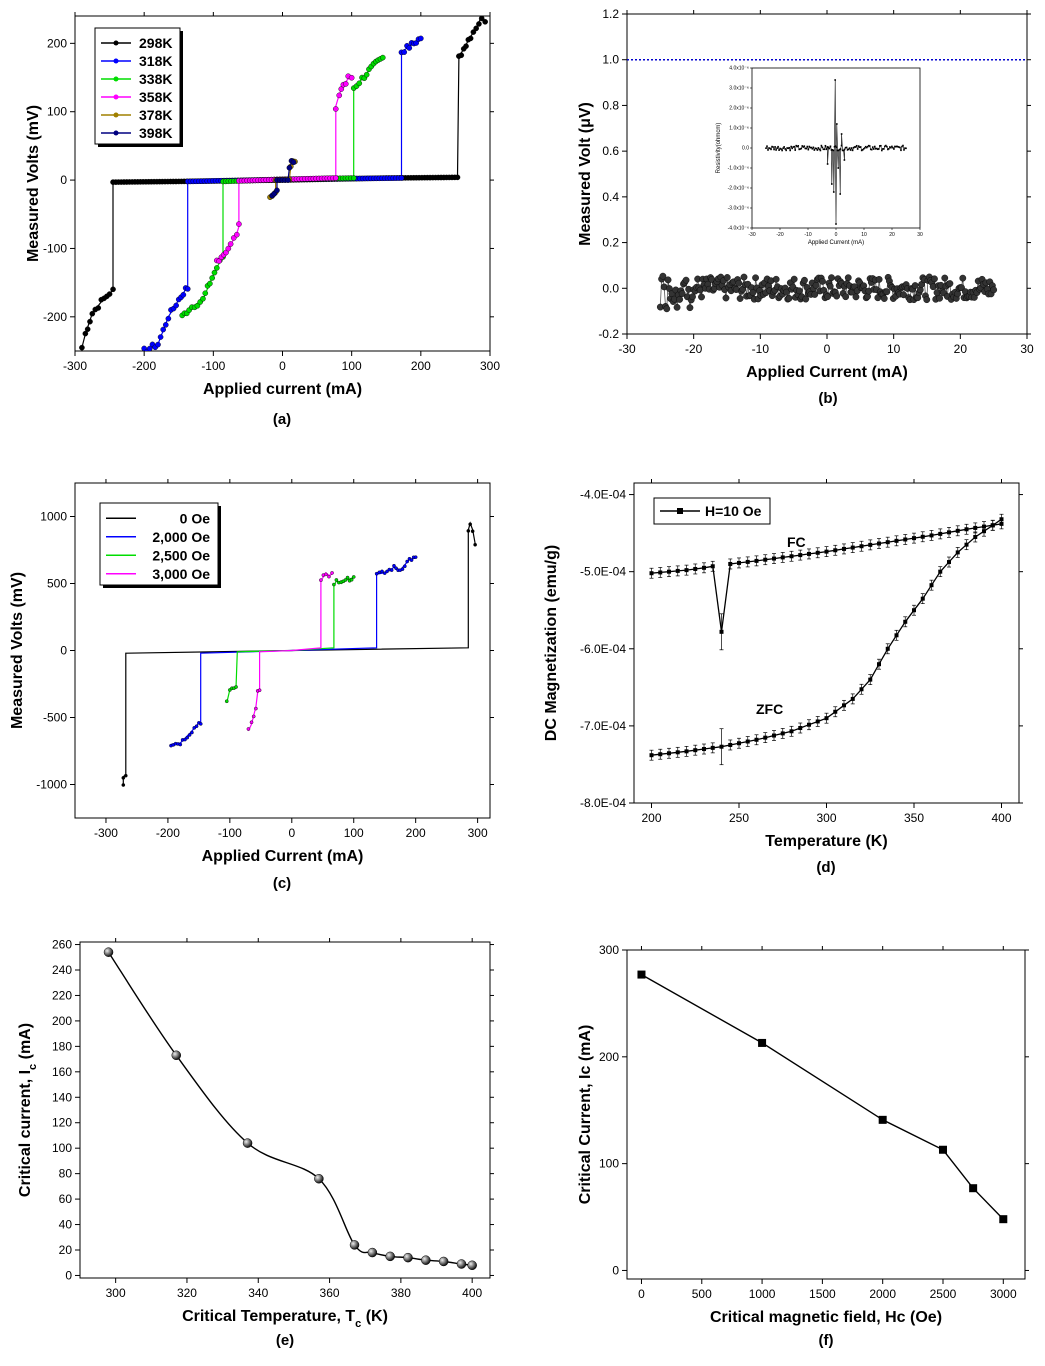 The height and width of the screenshot is (1366, 1045). I want to click on legend-label: 358K, so click(155, 97).